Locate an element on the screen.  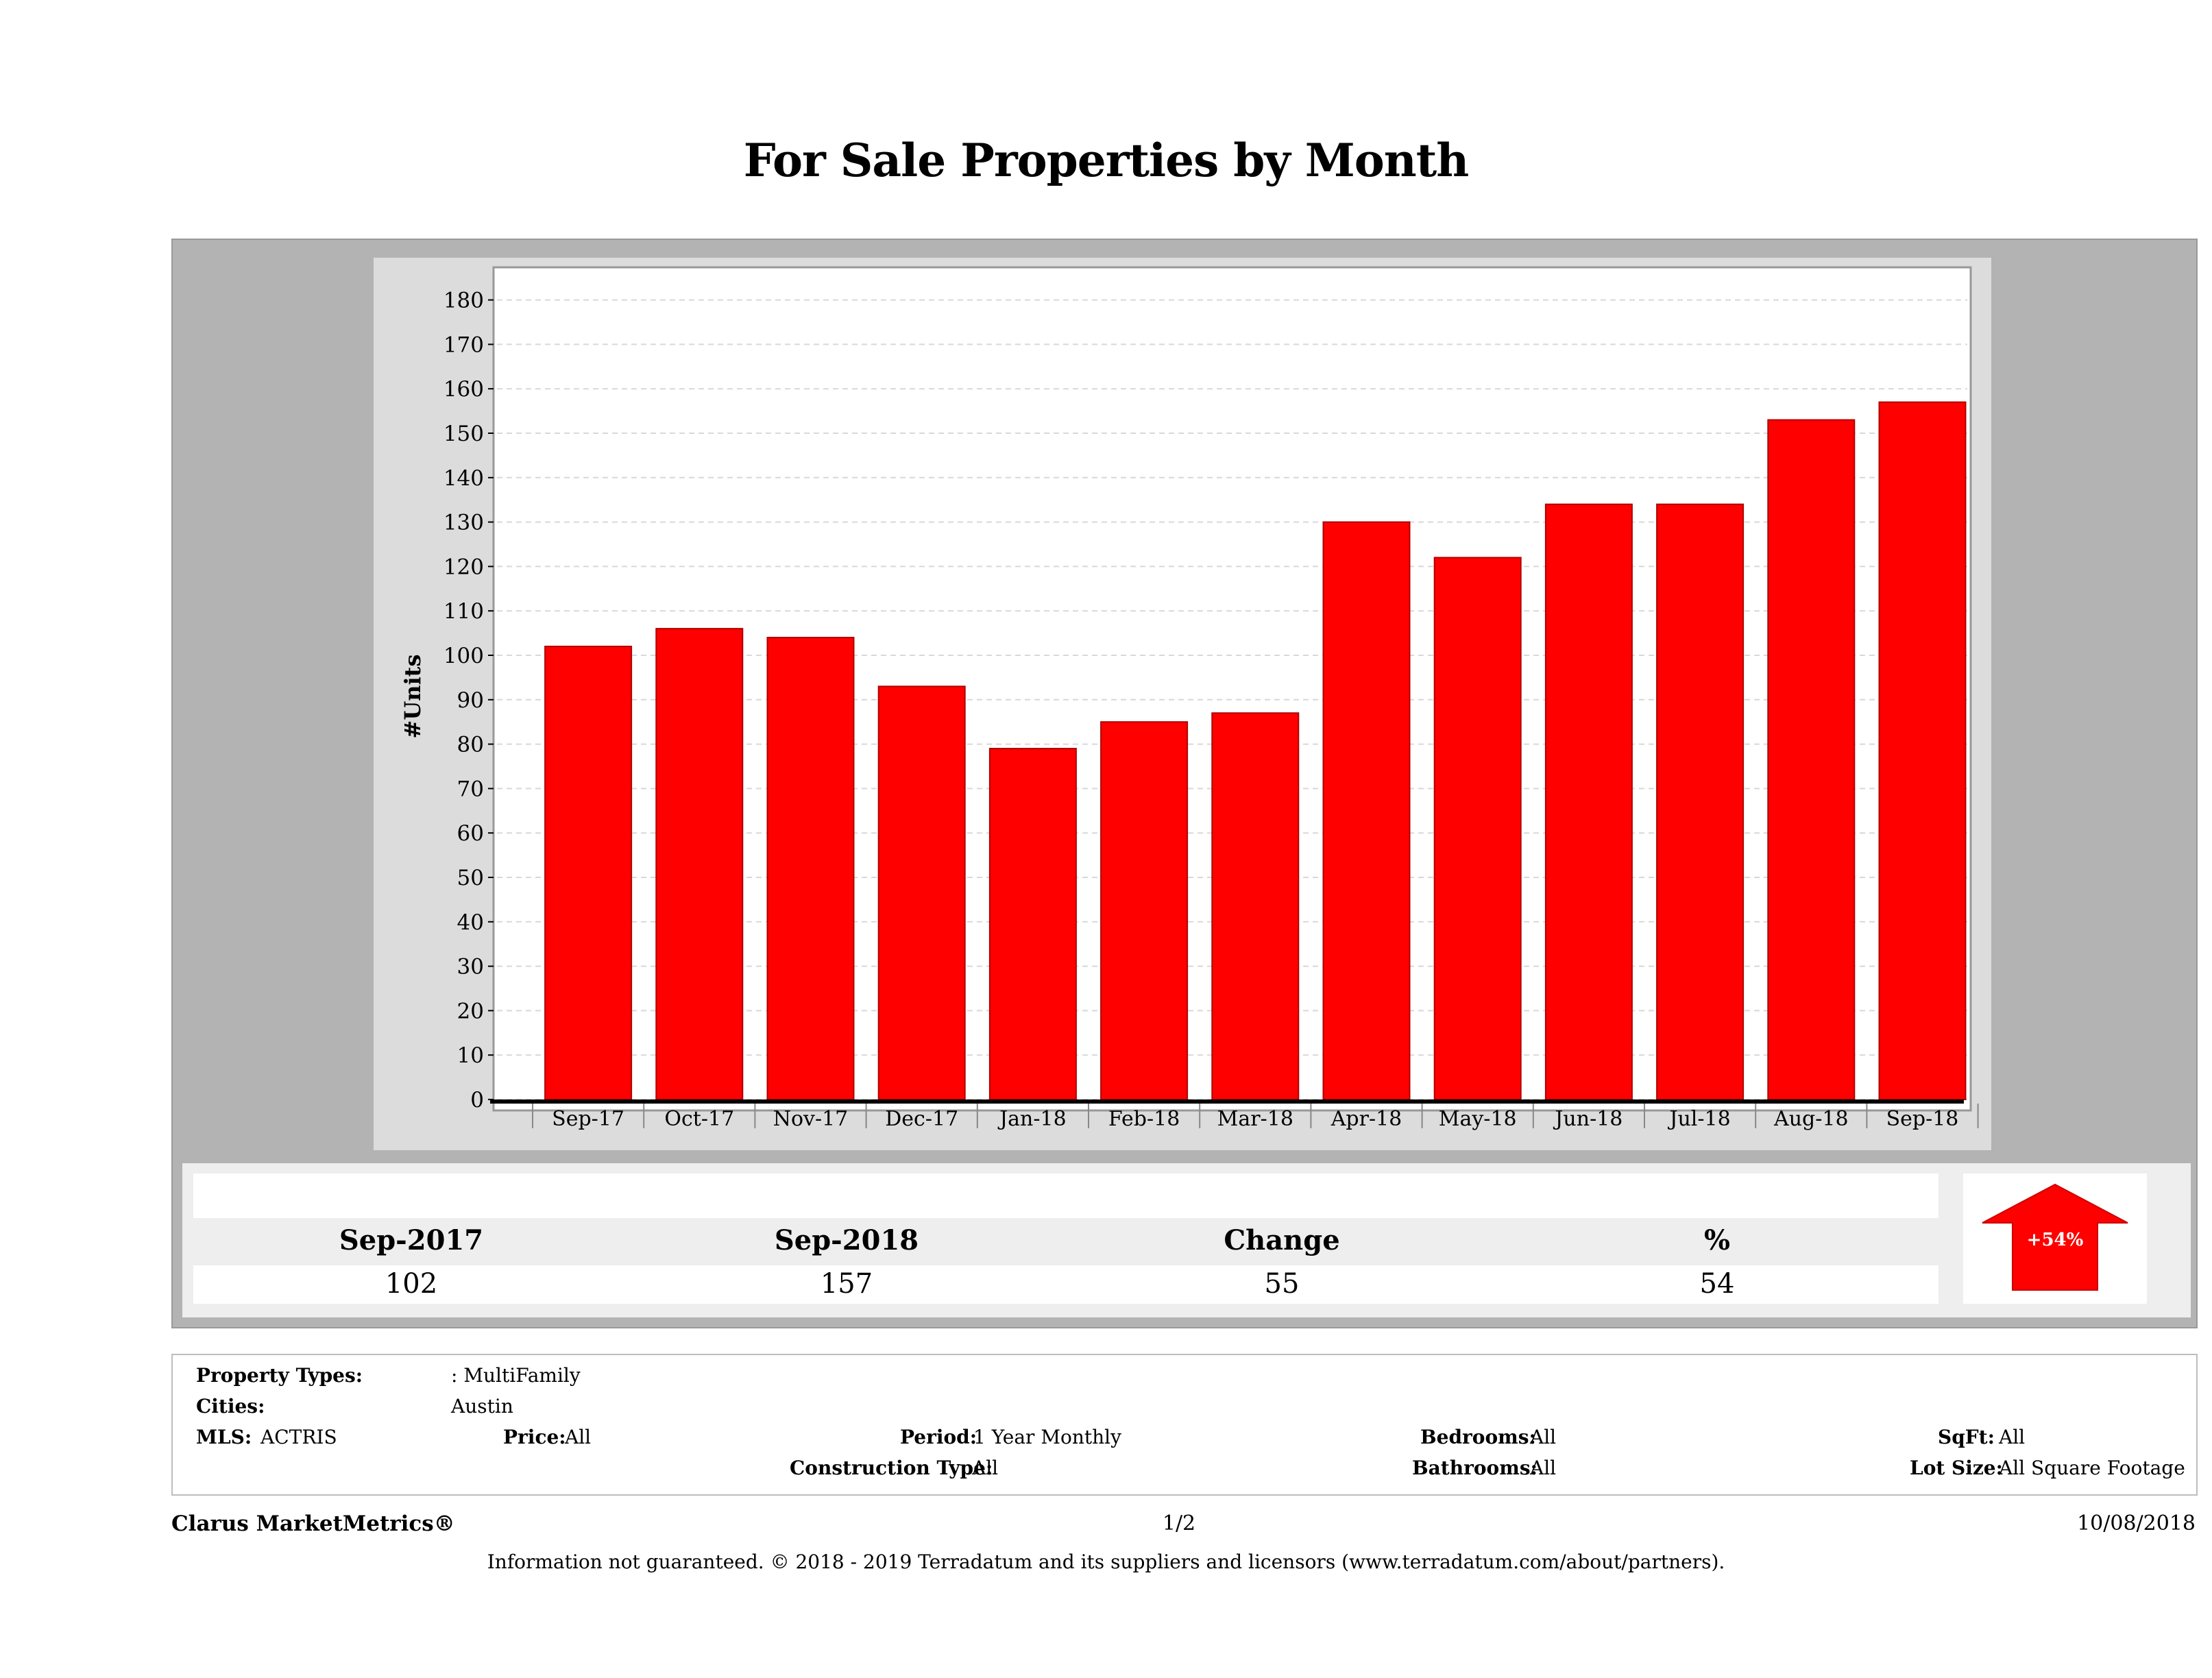
period-value: 1 Year Monthly is located at coordinates (1047, 1437).